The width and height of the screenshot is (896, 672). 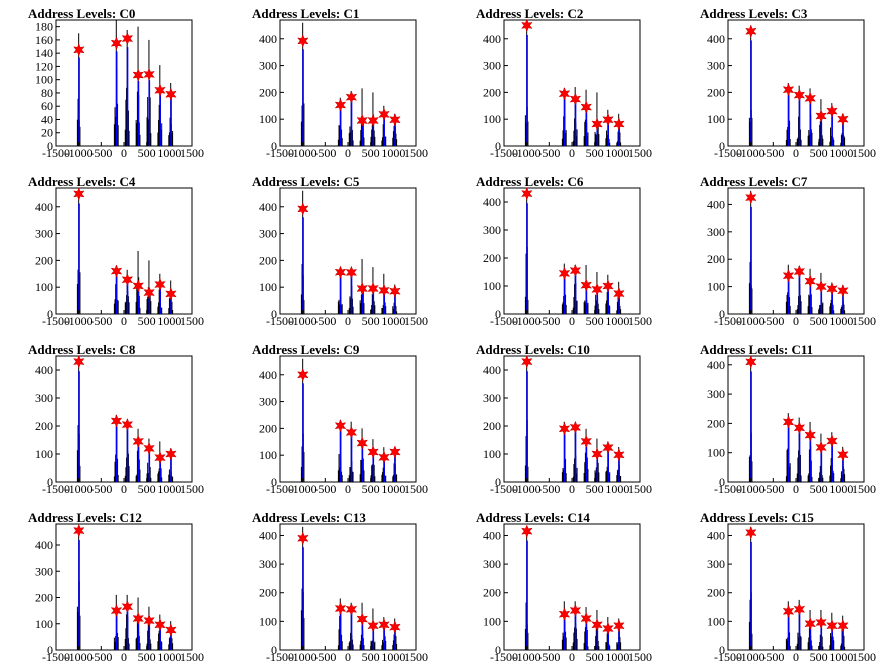 What do you see at coordinates (756, 349) in the screenshot?
I see `panel-title: Address Levels: C11` at bounding box center [756, 349].